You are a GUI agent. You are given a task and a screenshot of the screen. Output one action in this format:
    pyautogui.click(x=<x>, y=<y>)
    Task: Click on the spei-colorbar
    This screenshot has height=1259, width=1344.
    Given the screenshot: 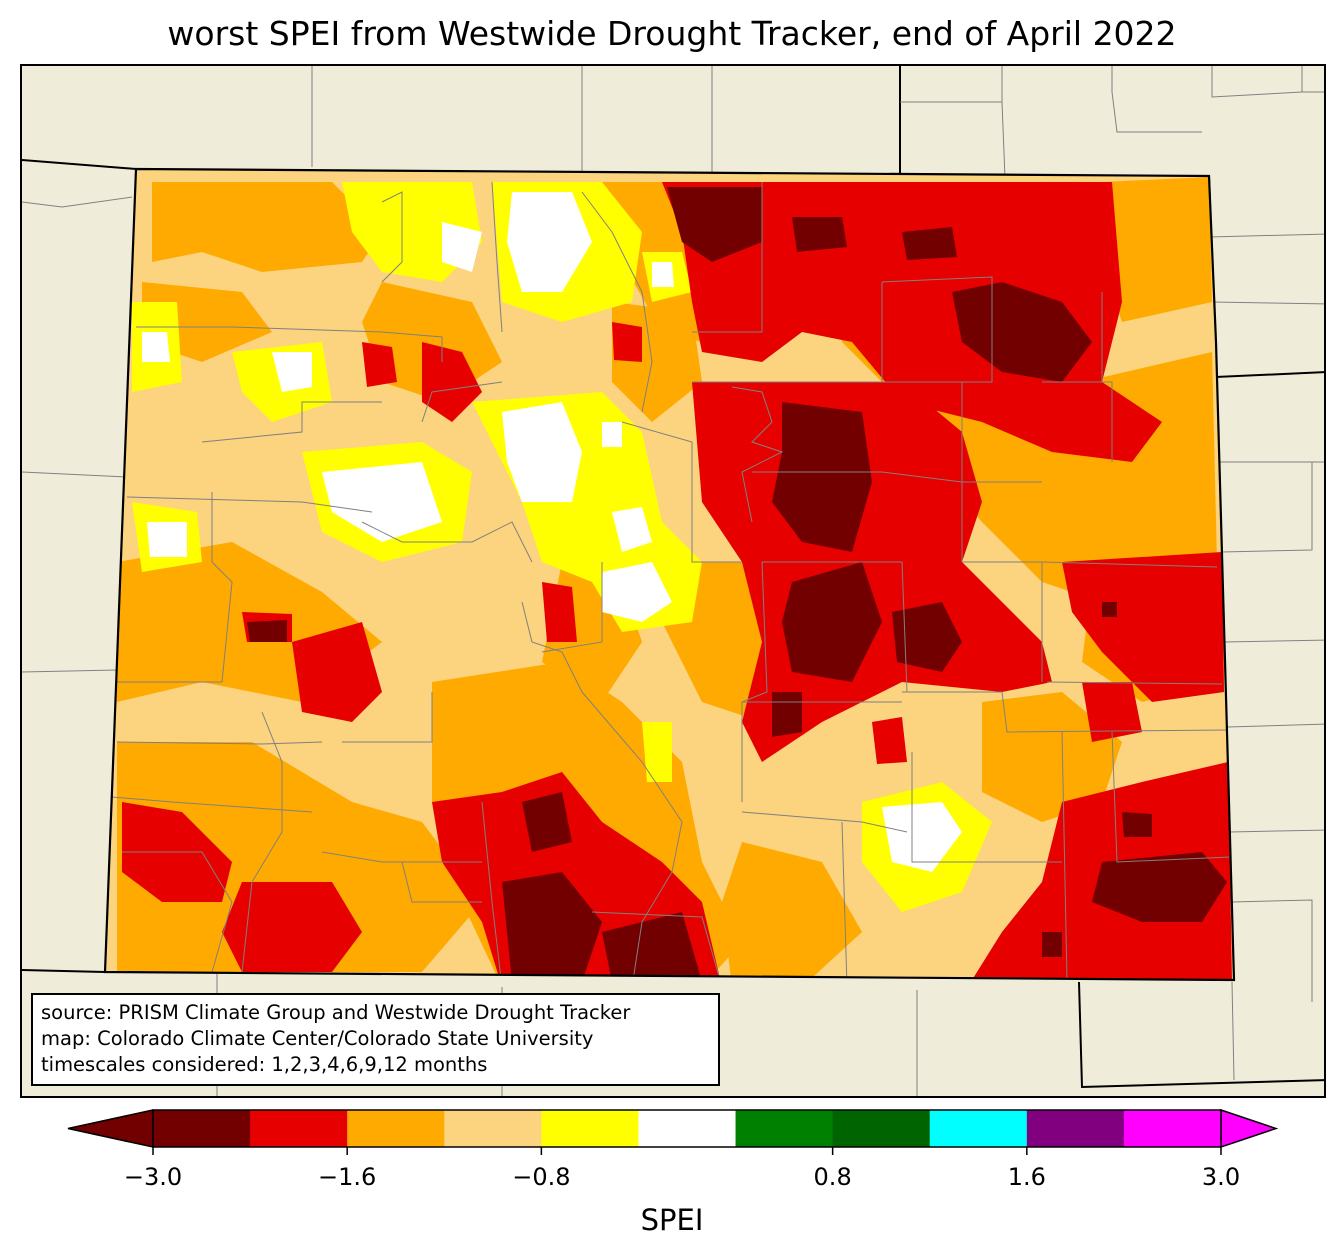 What is the action you would take?
    pyautogui.click(x=673, y=1131)
    